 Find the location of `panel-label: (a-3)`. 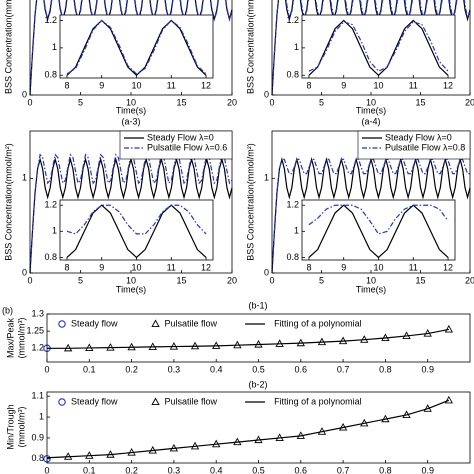

panel-label: (a-3) is located at coordinates (130, 121).